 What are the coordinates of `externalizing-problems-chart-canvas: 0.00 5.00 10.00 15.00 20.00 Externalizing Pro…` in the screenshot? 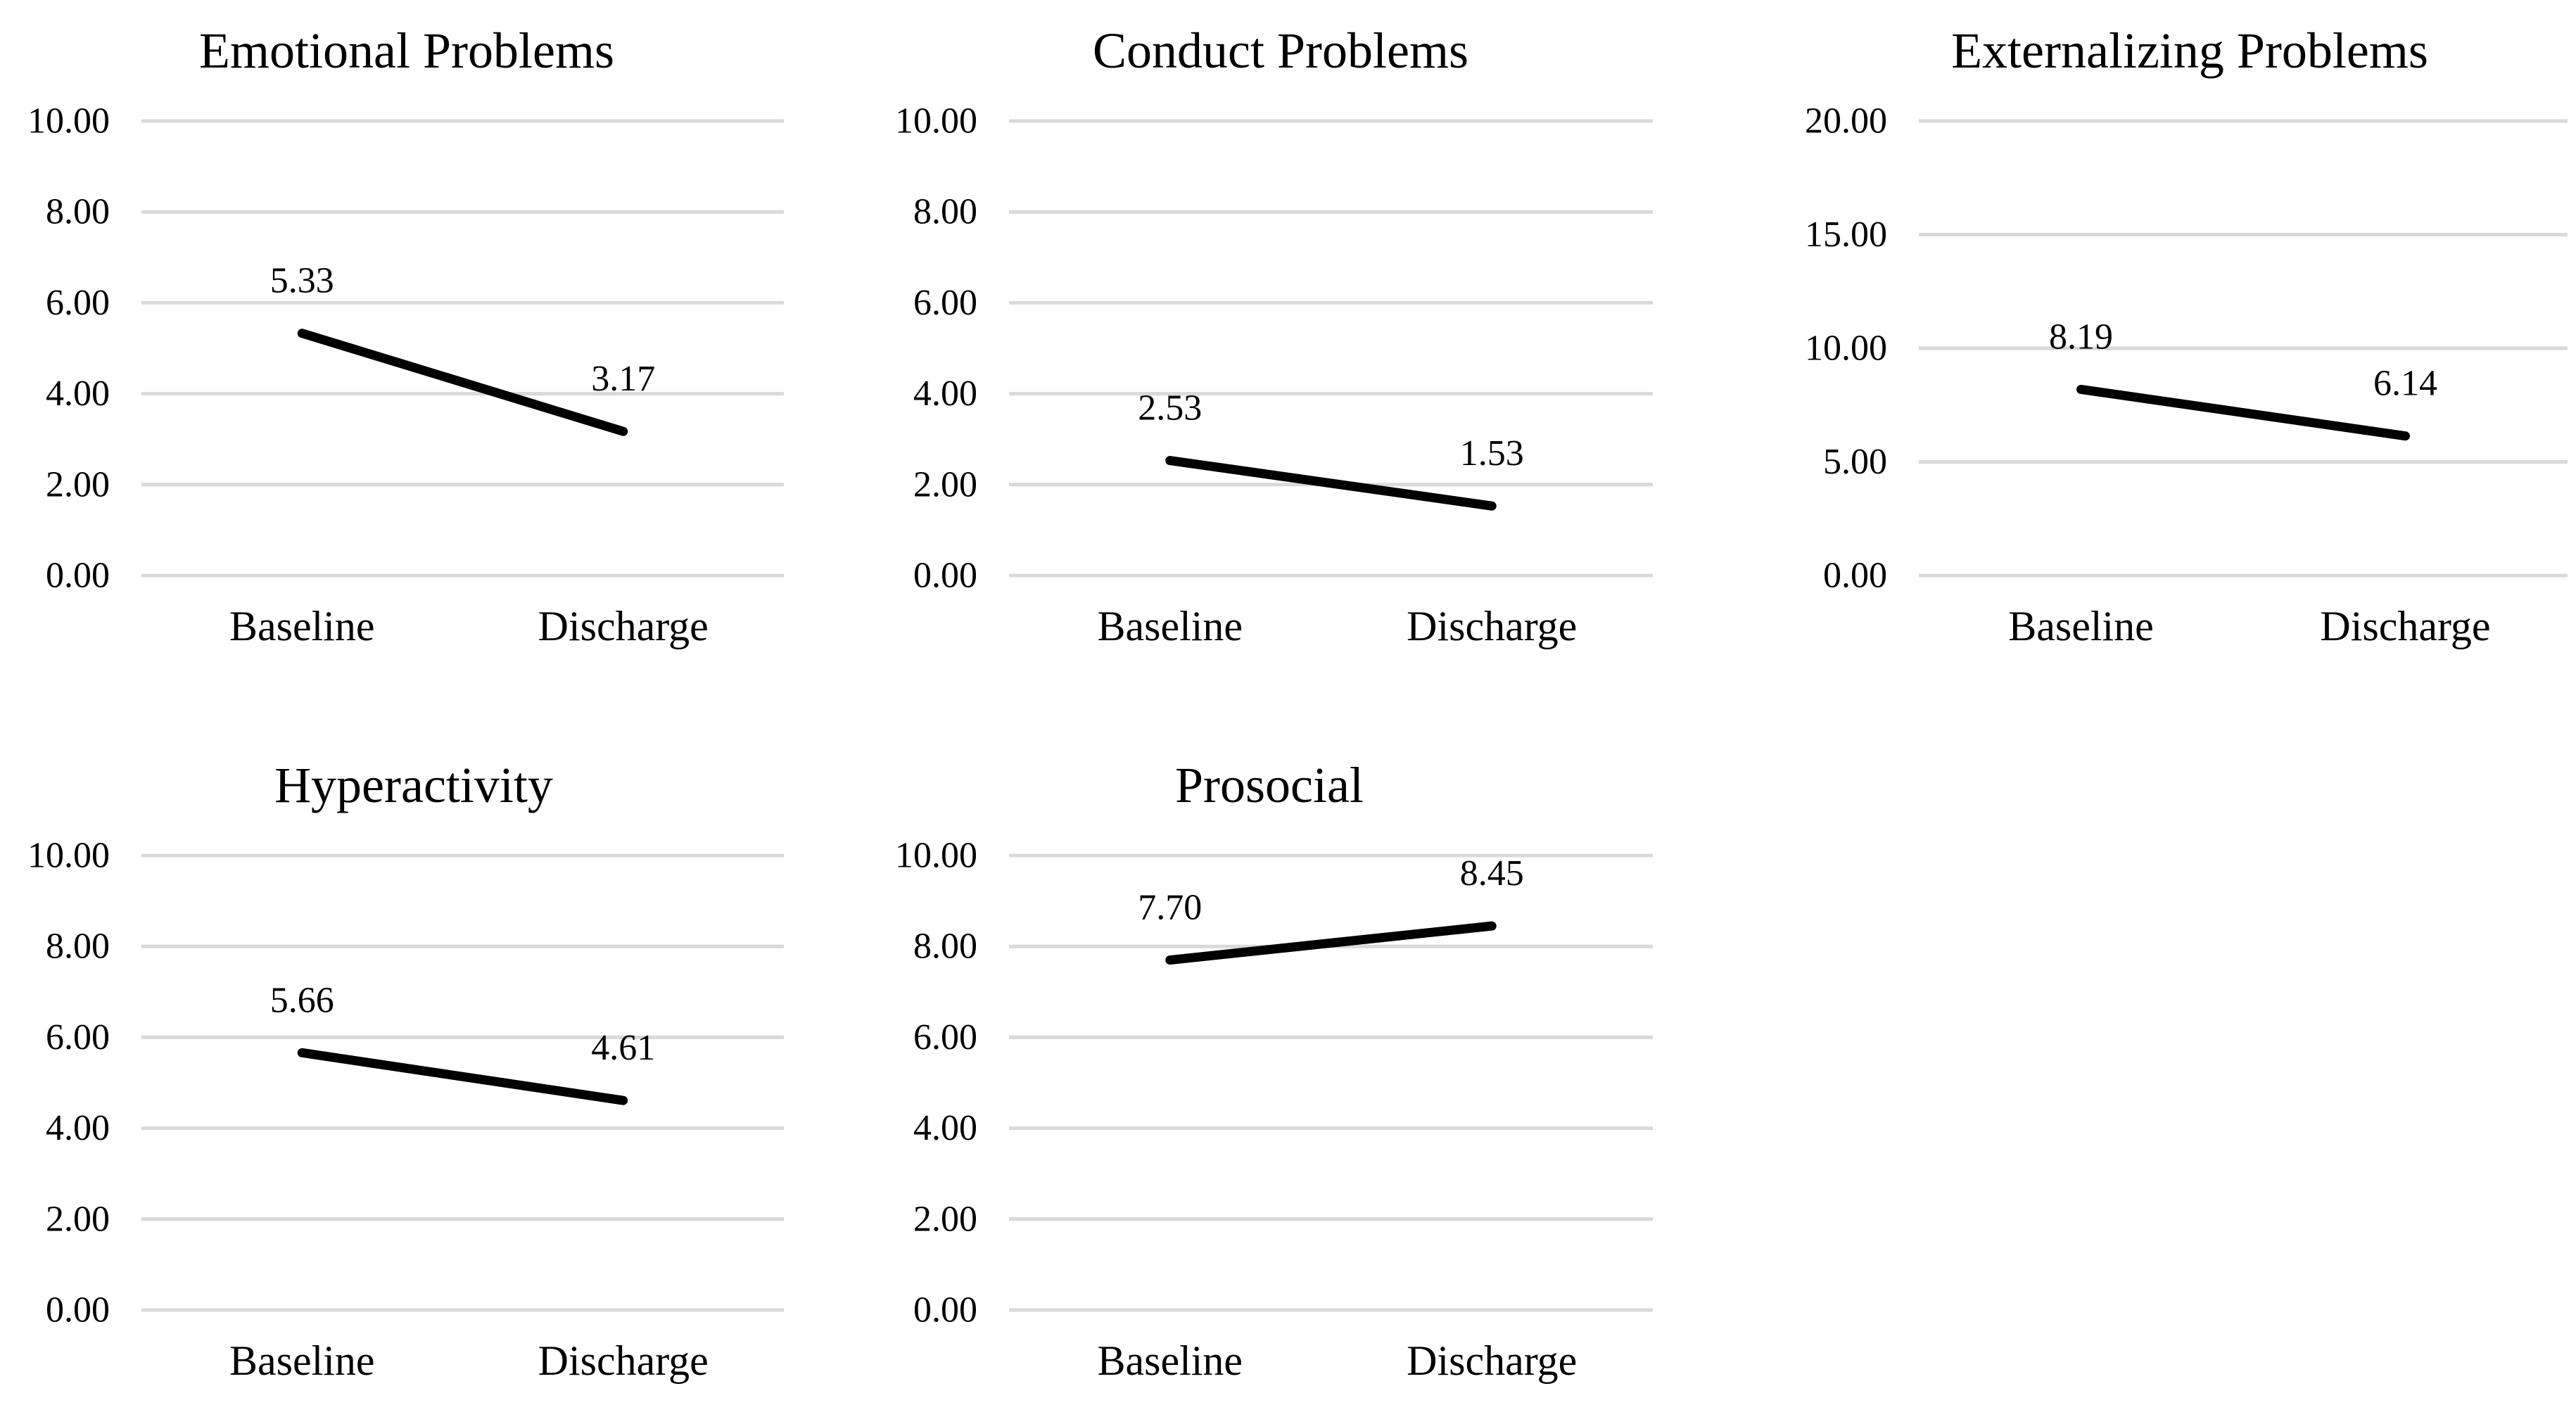 It's located at (2186, 336).